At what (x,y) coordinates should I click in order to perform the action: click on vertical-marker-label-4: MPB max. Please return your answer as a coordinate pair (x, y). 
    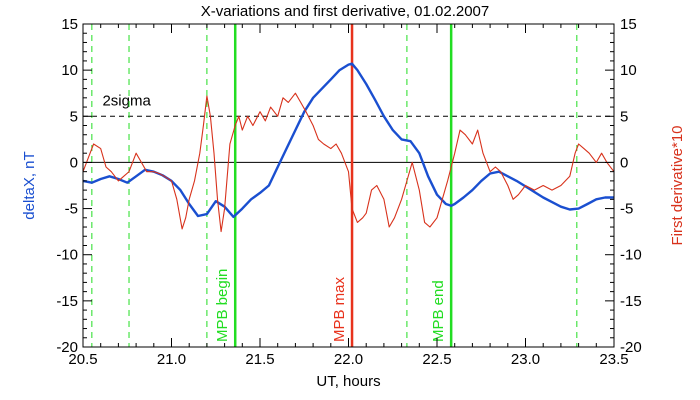
    Looking at the image, I should click on (339, 309).